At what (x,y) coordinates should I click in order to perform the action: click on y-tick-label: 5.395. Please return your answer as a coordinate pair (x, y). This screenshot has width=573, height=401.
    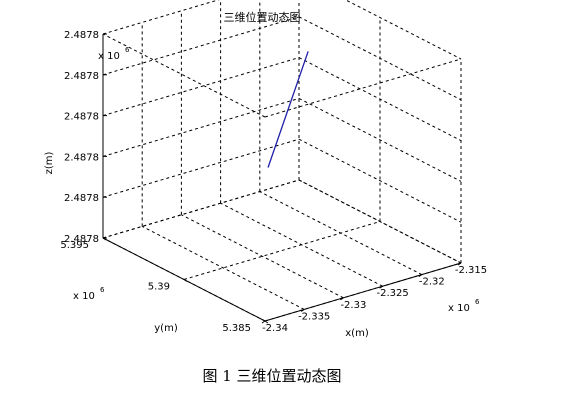
    Looking at the image, I should click on (74, 245).